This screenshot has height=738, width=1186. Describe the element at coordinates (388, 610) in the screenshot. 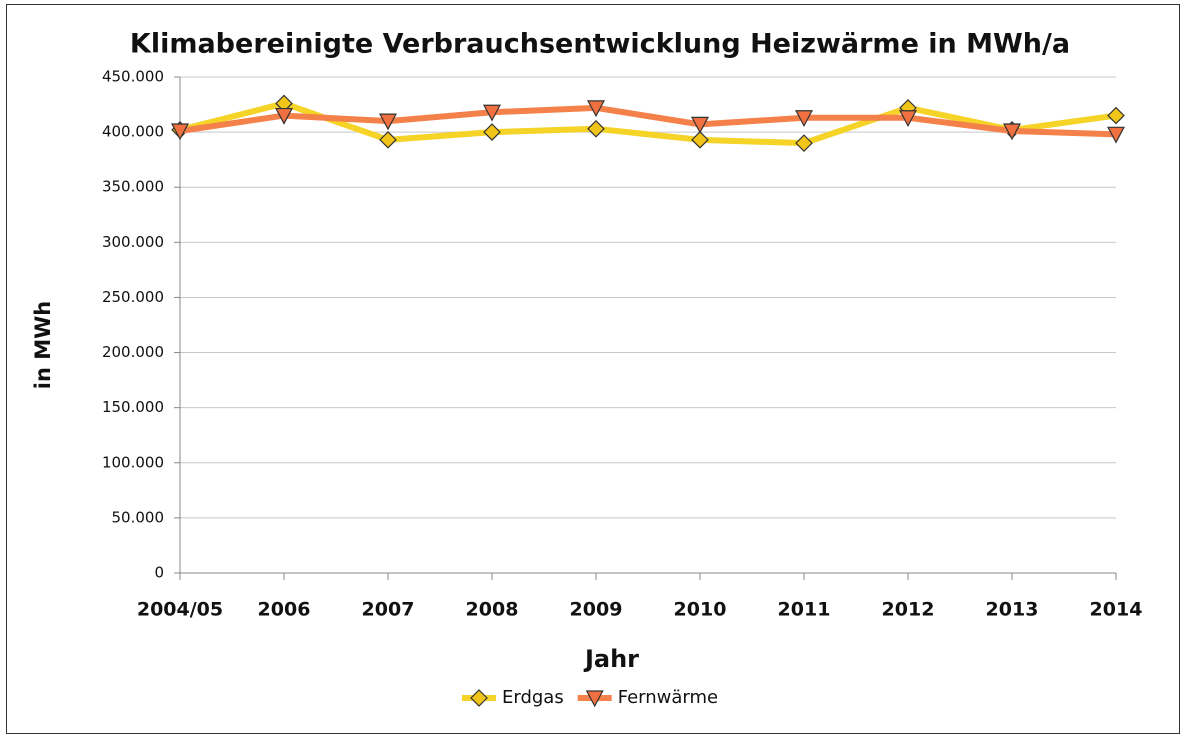

I see `x-tick-label: 2007` at that location.